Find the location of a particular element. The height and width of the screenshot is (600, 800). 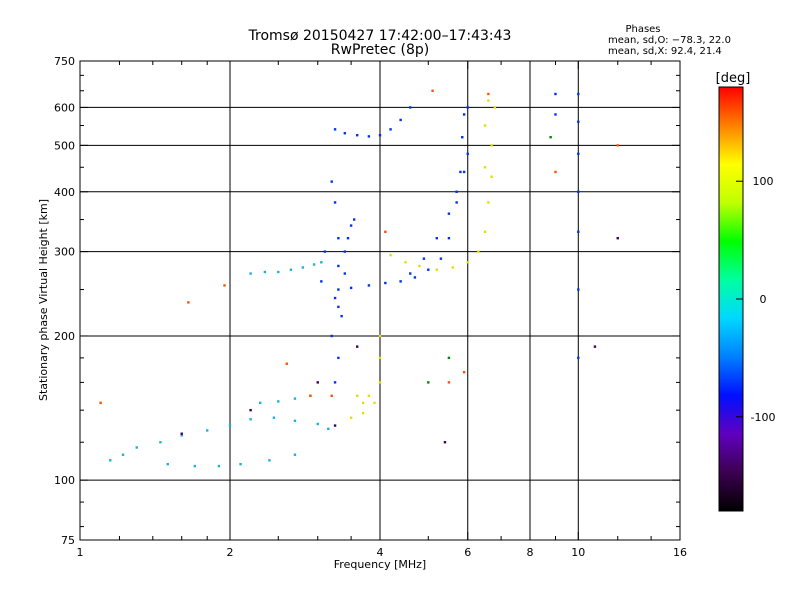

y-tick-label: 400 is located at coordinates (64, 192).